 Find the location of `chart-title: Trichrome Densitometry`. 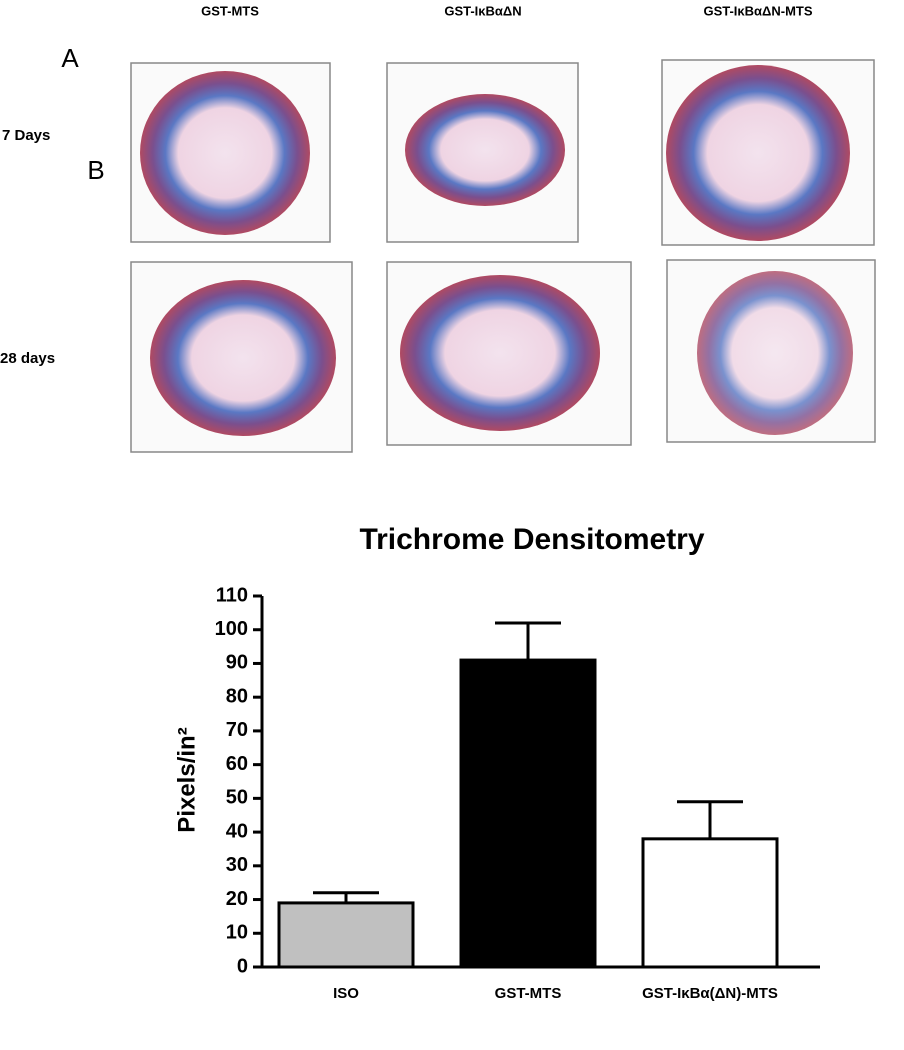

chart-title: Trichrome Densitometry is located at coordinates (531, 539).